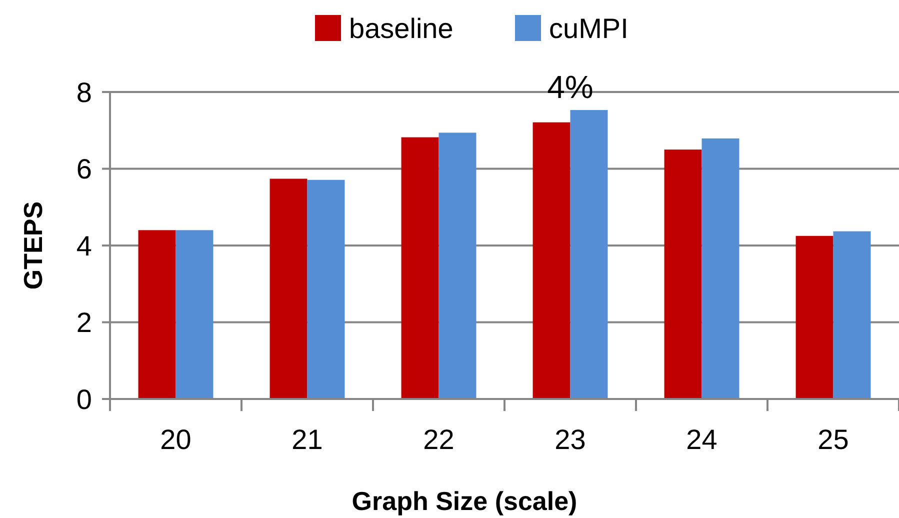 The height and width of the screenshot is (518, 899). I want to click on x-tick-label: 24, so click(702, 439).